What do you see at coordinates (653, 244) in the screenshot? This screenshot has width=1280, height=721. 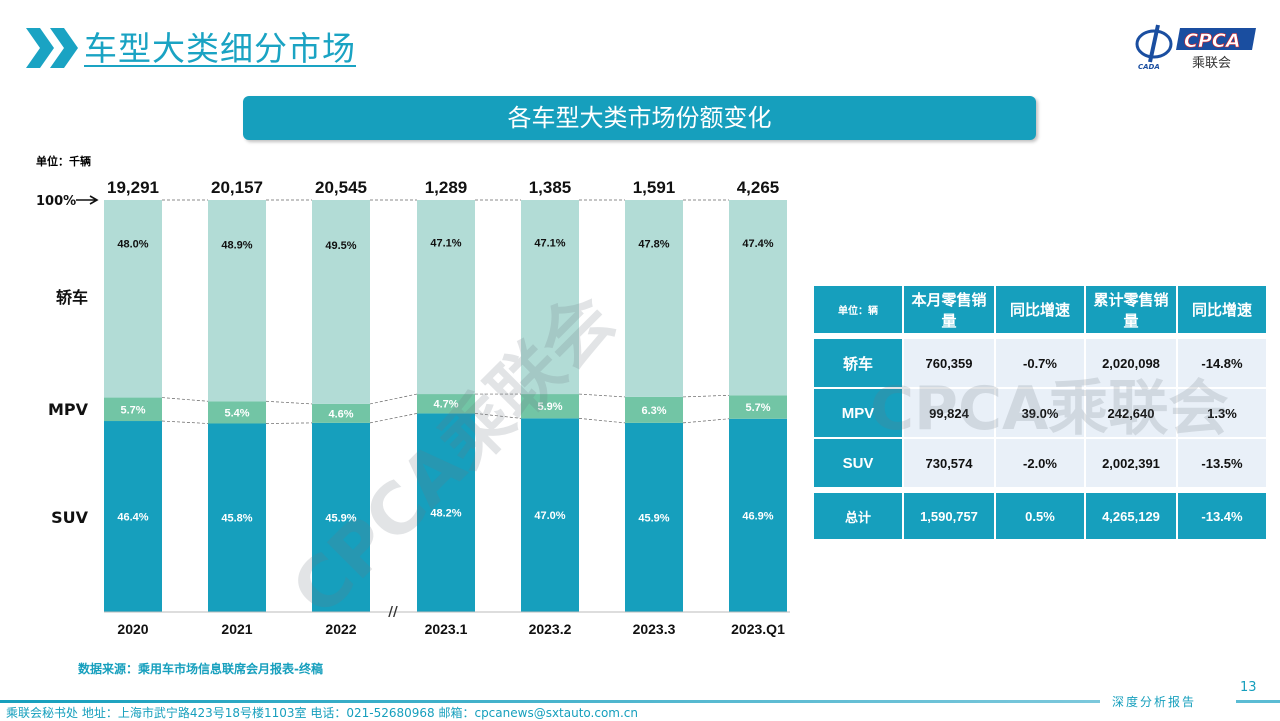 I see `data-label-sedan: 47.8%` at bounding box center [653, 244].